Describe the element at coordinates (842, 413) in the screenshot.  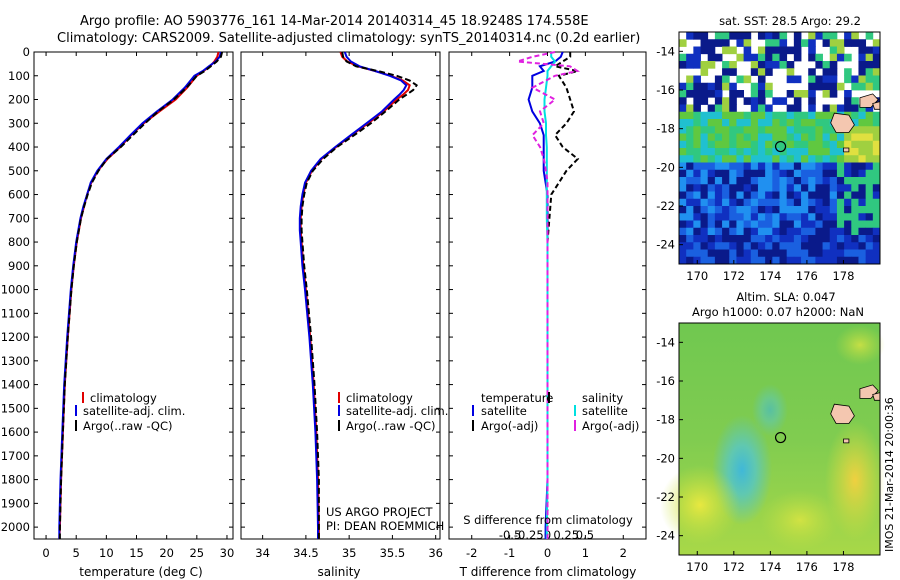
I see `island-land` at that location.